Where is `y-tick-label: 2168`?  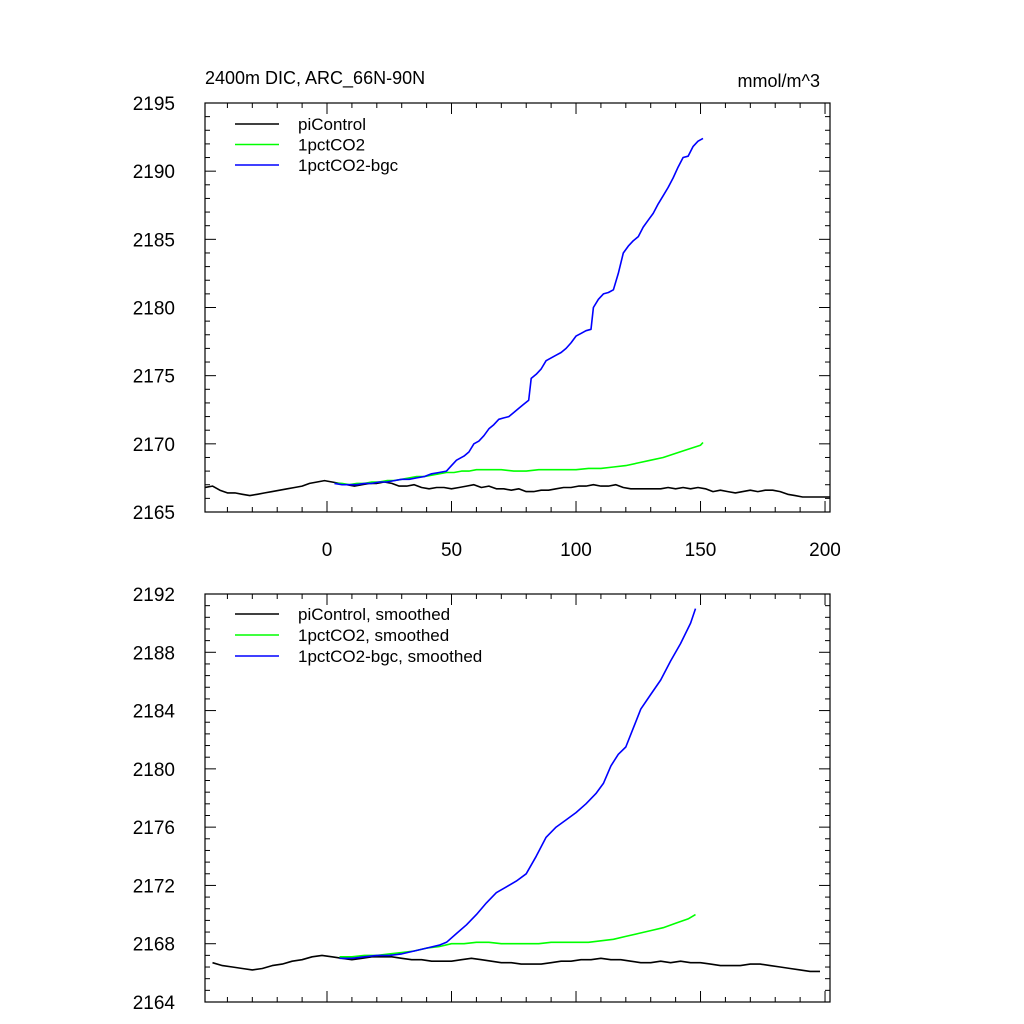
y-tick-label: 2168 is located at coordinates (154, 945).